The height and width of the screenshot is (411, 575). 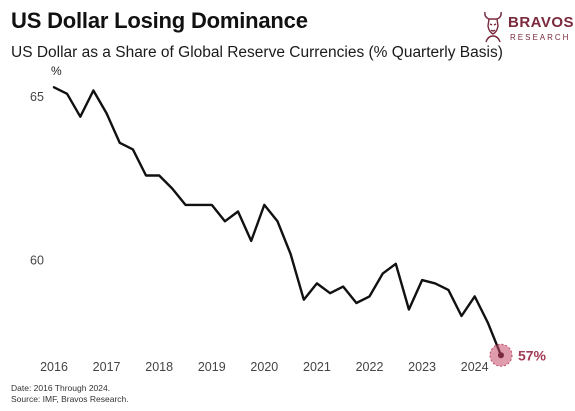 I want to click on brand-logo: BRAVOS RESEARCH, so click(x=527, y=26).